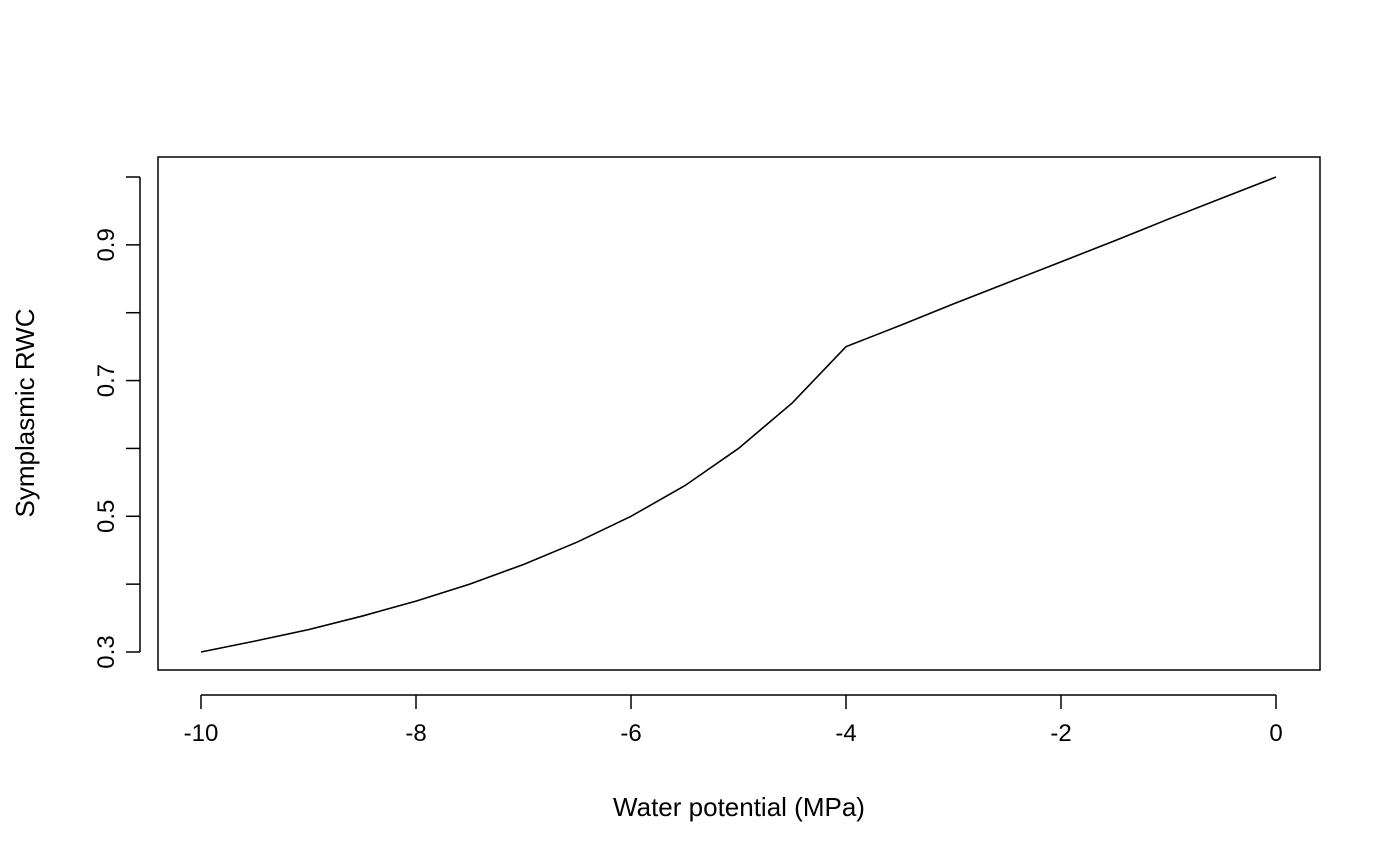 This screenshot has width=1400, height=866. Describe the element at coordinates (201, 733) in the screenshot. I see `x-tick-label: -10` at that location.